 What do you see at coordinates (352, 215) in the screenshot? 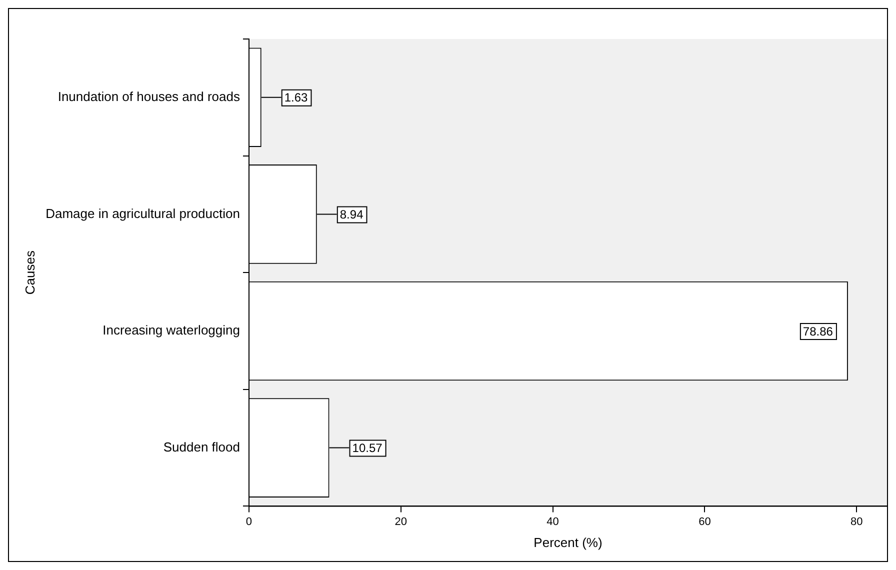
I see `data-label: 8.94` at bounding box center [352, 215].